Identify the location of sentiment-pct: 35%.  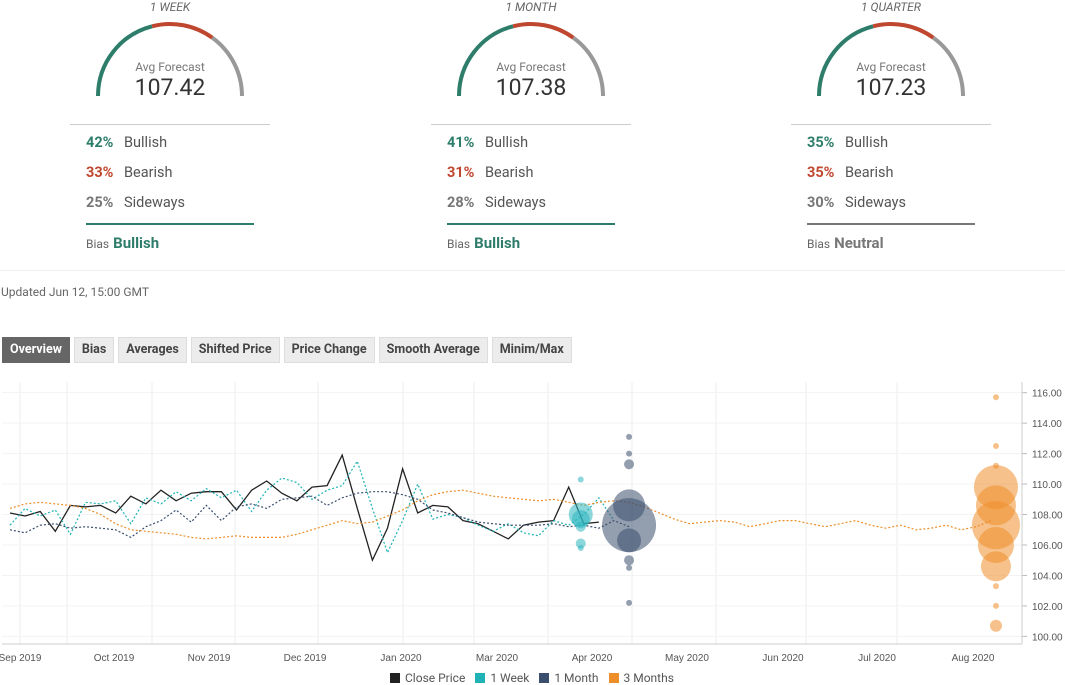
(821, 142).